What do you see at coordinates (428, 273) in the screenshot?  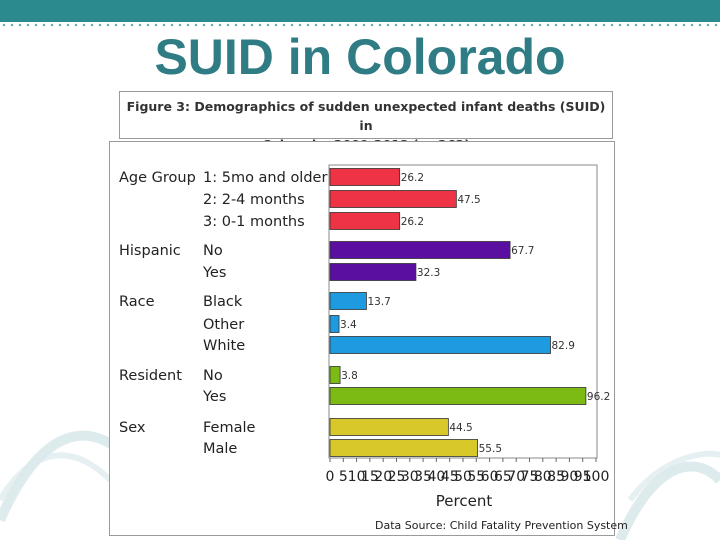 I see `value-label-hispanic-yes: 32.3` at bounding box center [428, 273].